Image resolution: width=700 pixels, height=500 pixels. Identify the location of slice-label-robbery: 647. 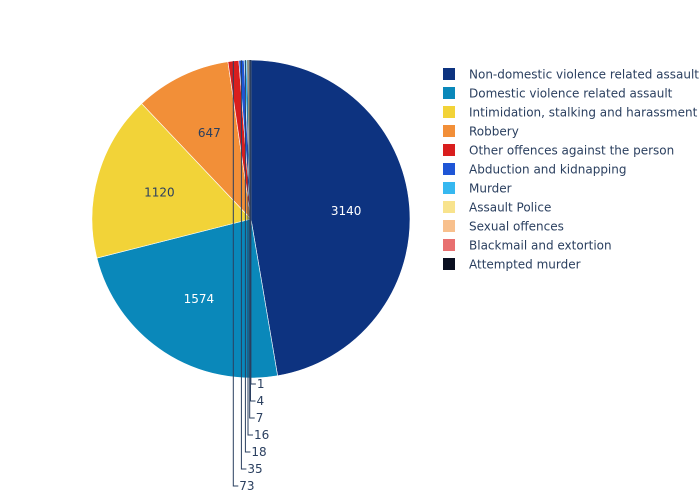
(209, 133).